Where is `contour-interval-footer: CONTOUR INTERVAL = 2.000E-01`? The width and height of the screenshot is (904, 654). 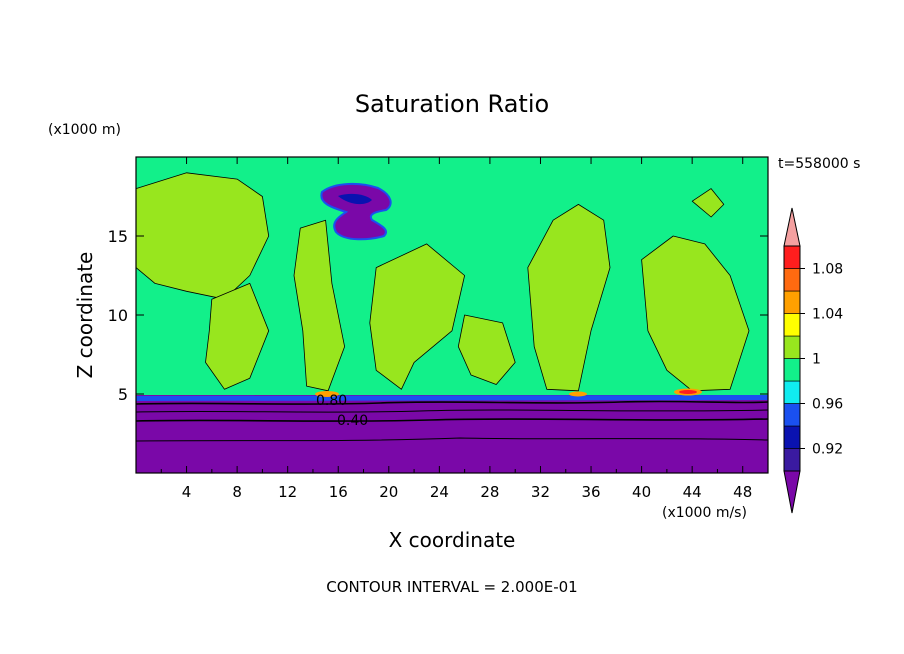 contour-interval-footer: CONTOUR INTERVAL = 2.000E-01 is located at coordinates (451, 587).